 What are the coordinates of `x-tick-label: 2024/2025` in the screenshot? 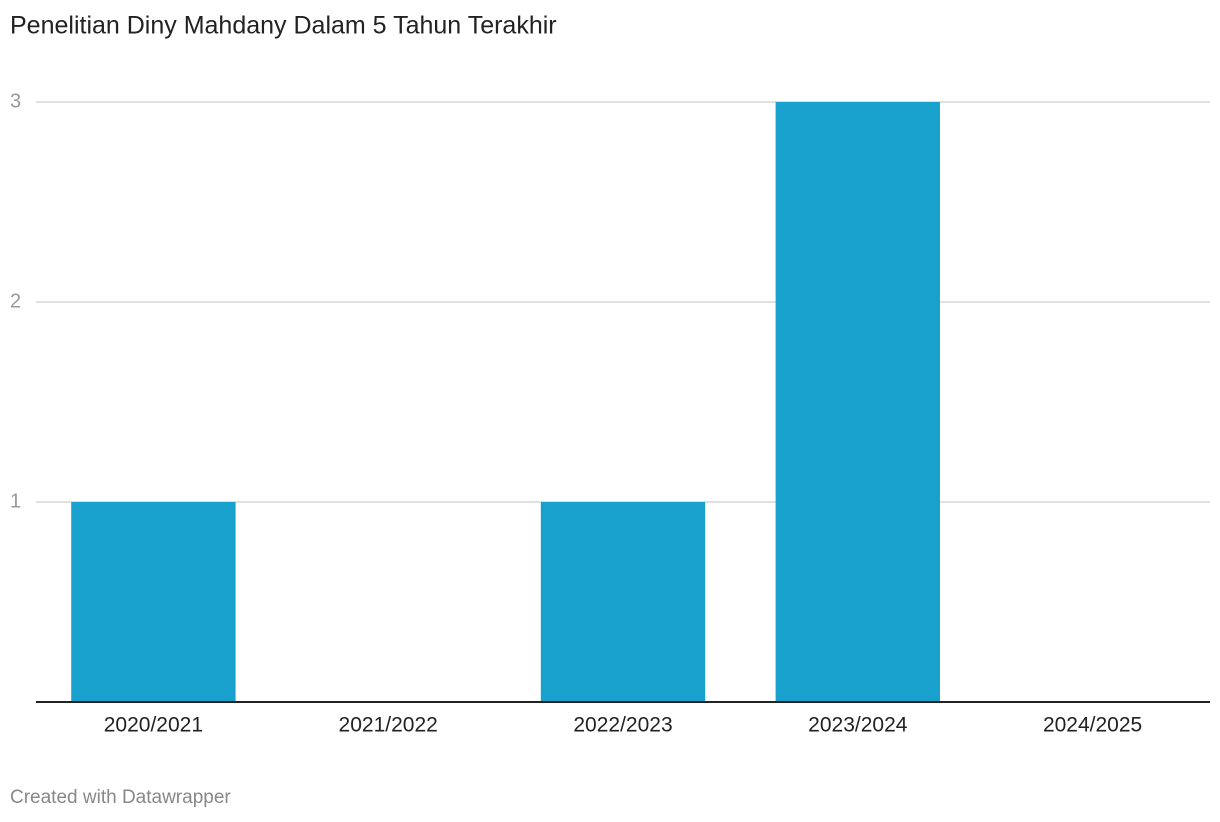 It's located at (1092, 725).